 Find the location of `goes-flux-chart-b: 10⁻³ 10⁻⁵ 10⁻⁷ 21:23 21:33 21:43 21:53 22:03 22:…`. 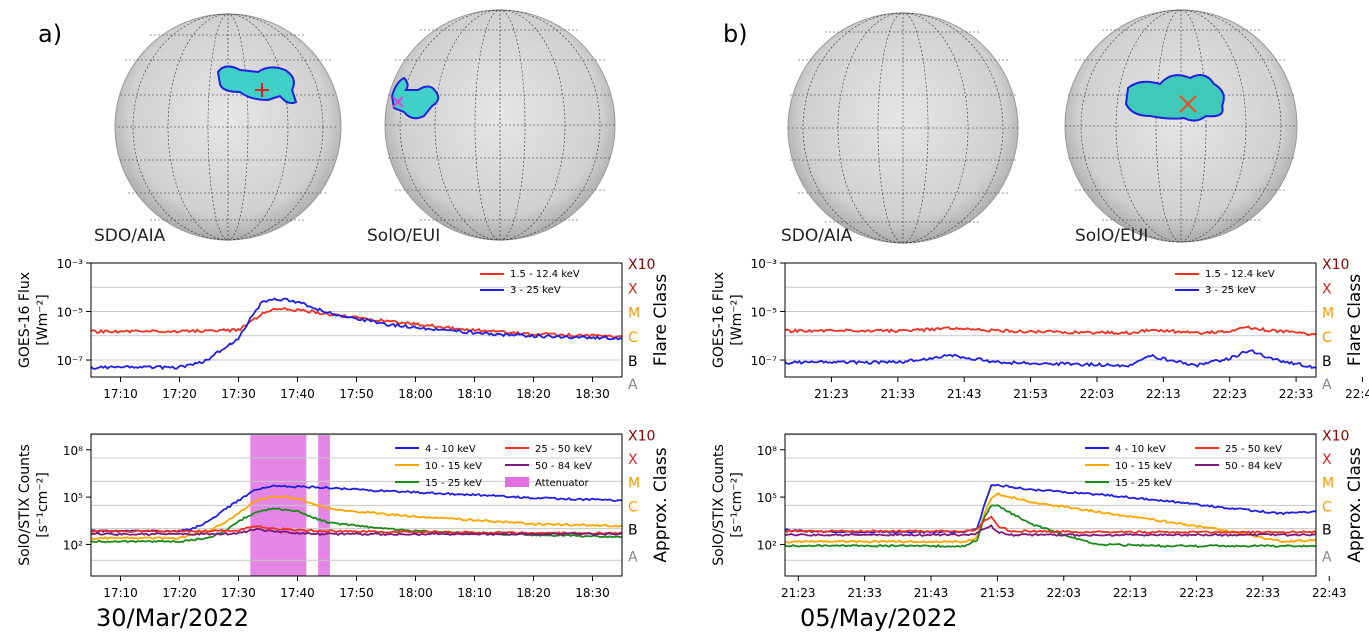

goes-flux-chart-b: 10⁻³ 10⁻⁵ 10⁻⁷ 21:23 21:33 21:43 21:53 22:03 22:… is located at coordinates (1040, 329).